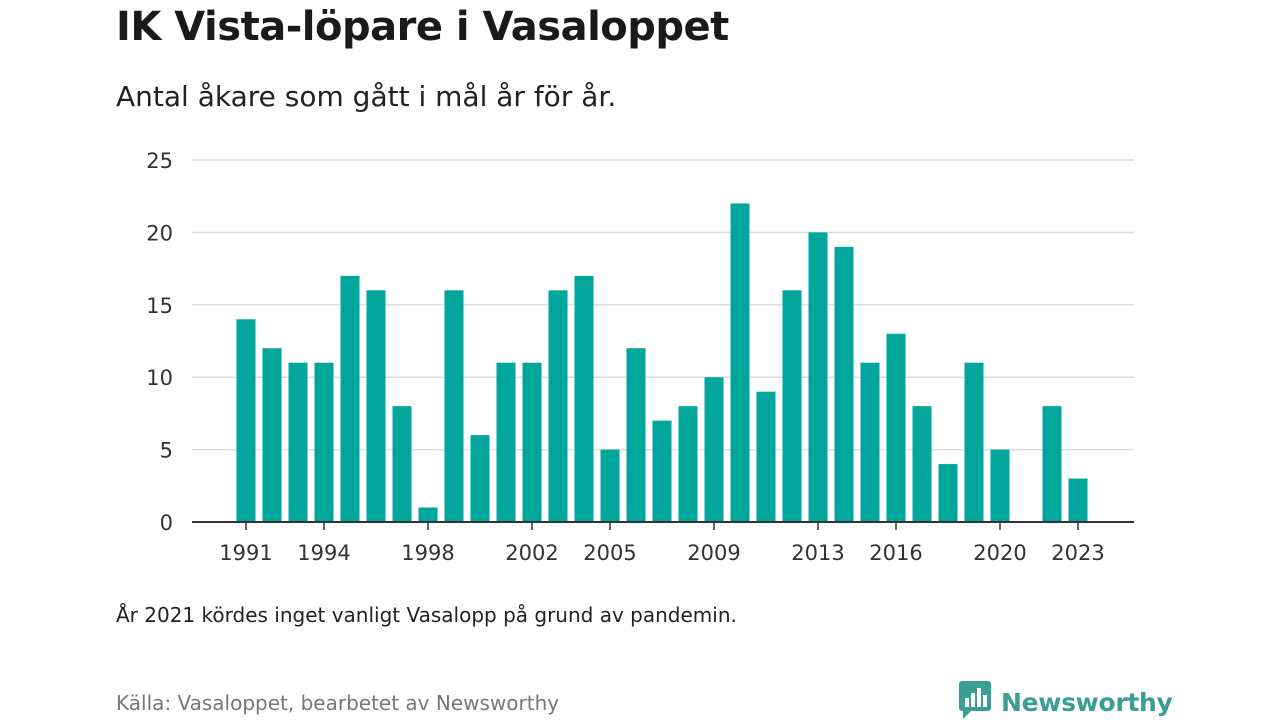  Describe the element at coordinates (1078, 500) in the screenshot. I see `bar-2023` at that location.